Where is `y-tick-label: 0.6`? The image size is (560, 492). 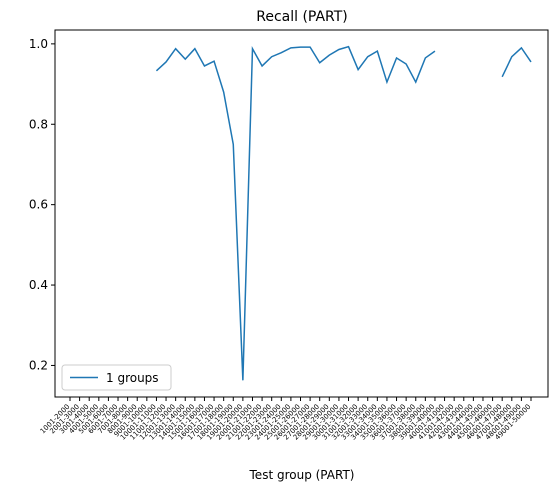
y-tick-label: 0.6 is located at coordinates (38, 205).